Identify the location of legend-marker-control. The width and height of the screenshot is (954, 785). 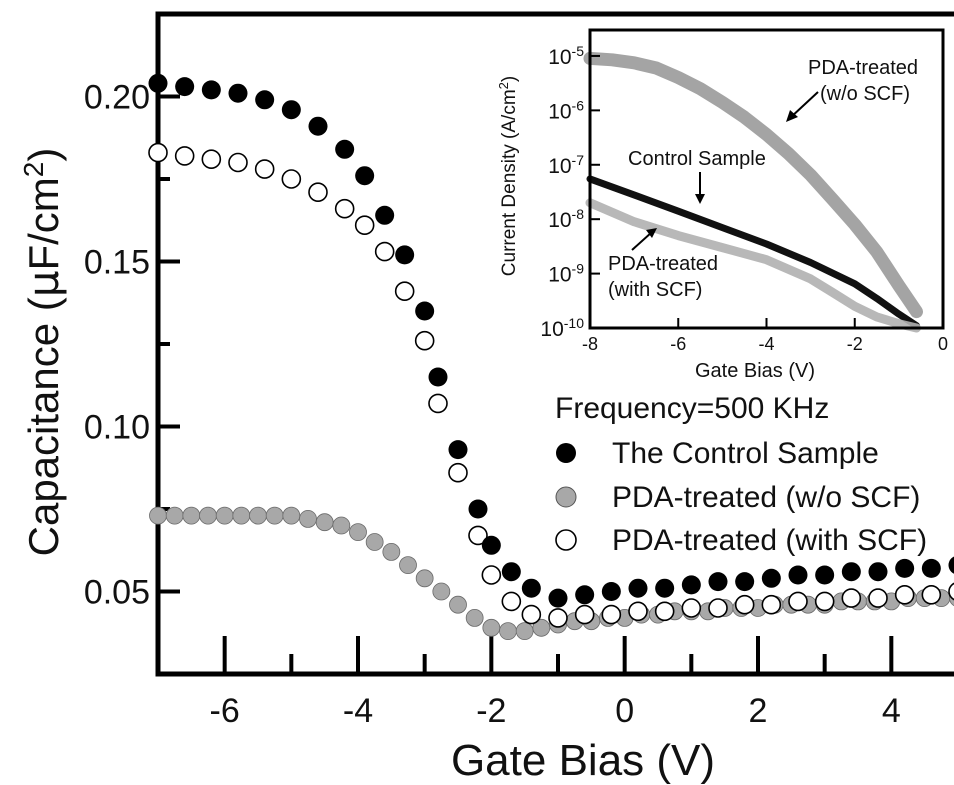
(566, 453).